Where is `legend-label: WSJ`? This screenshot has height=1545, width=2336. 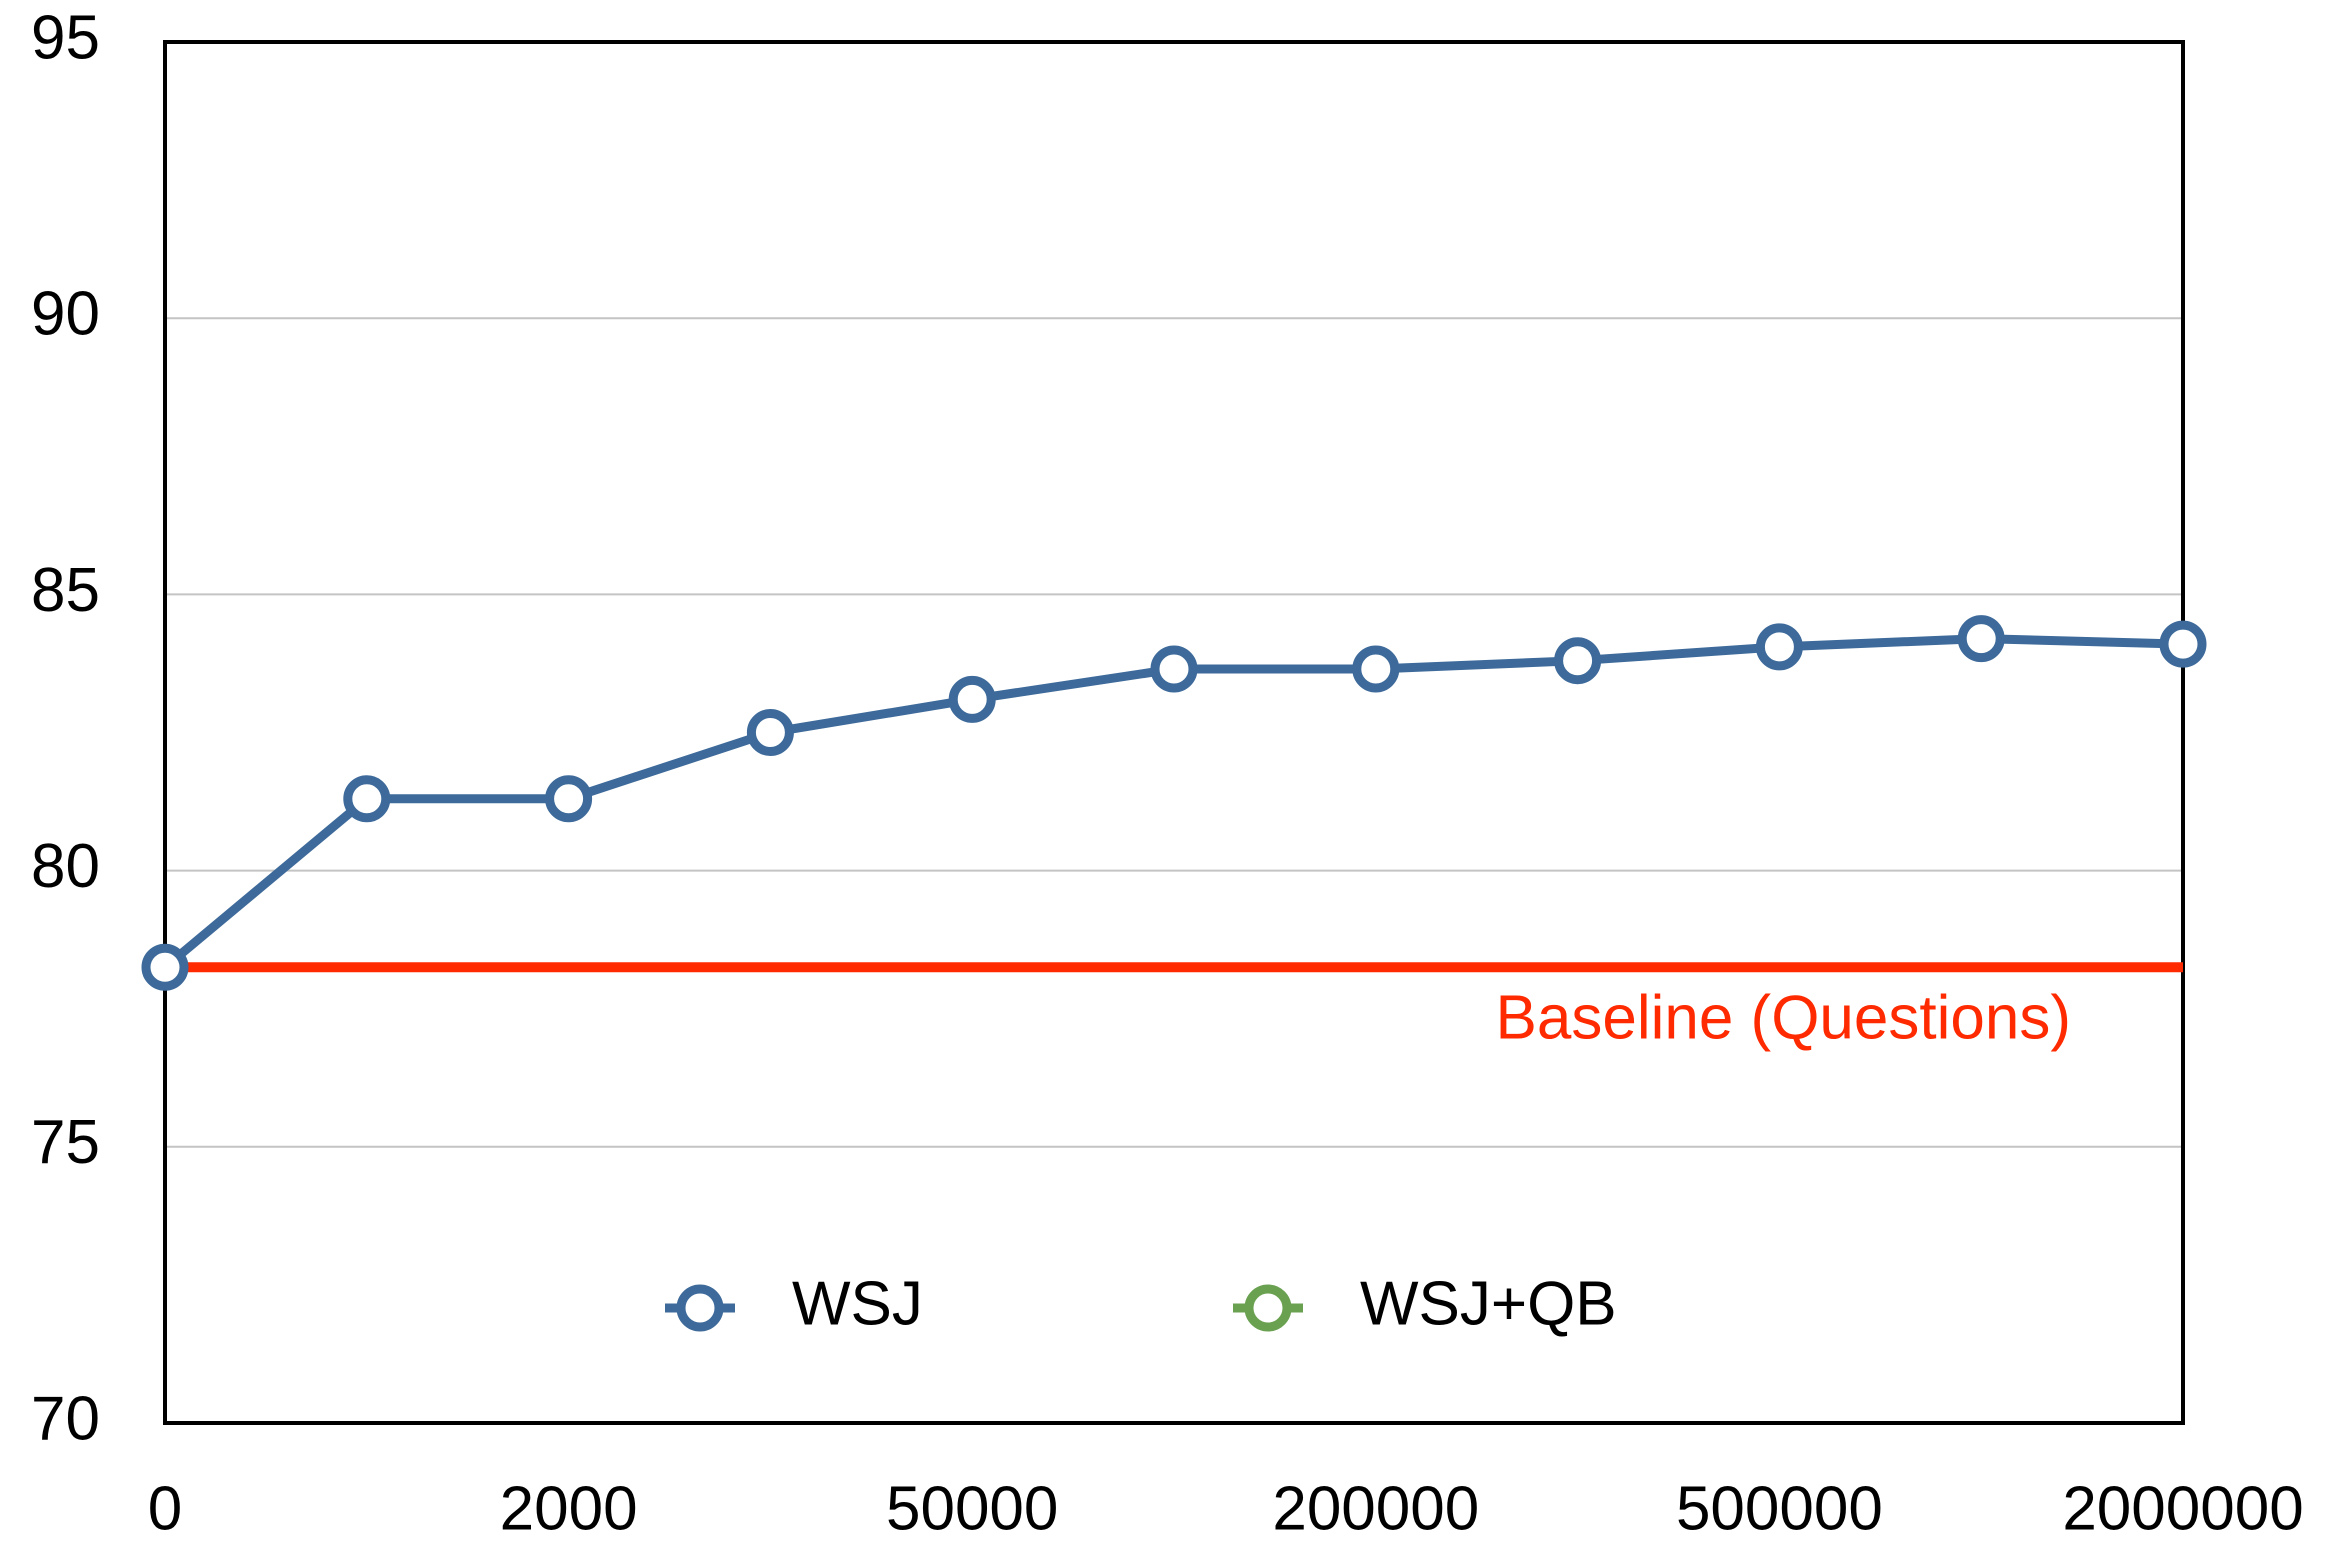
legend-label: WSJ is located at coordinates (857, 1303).